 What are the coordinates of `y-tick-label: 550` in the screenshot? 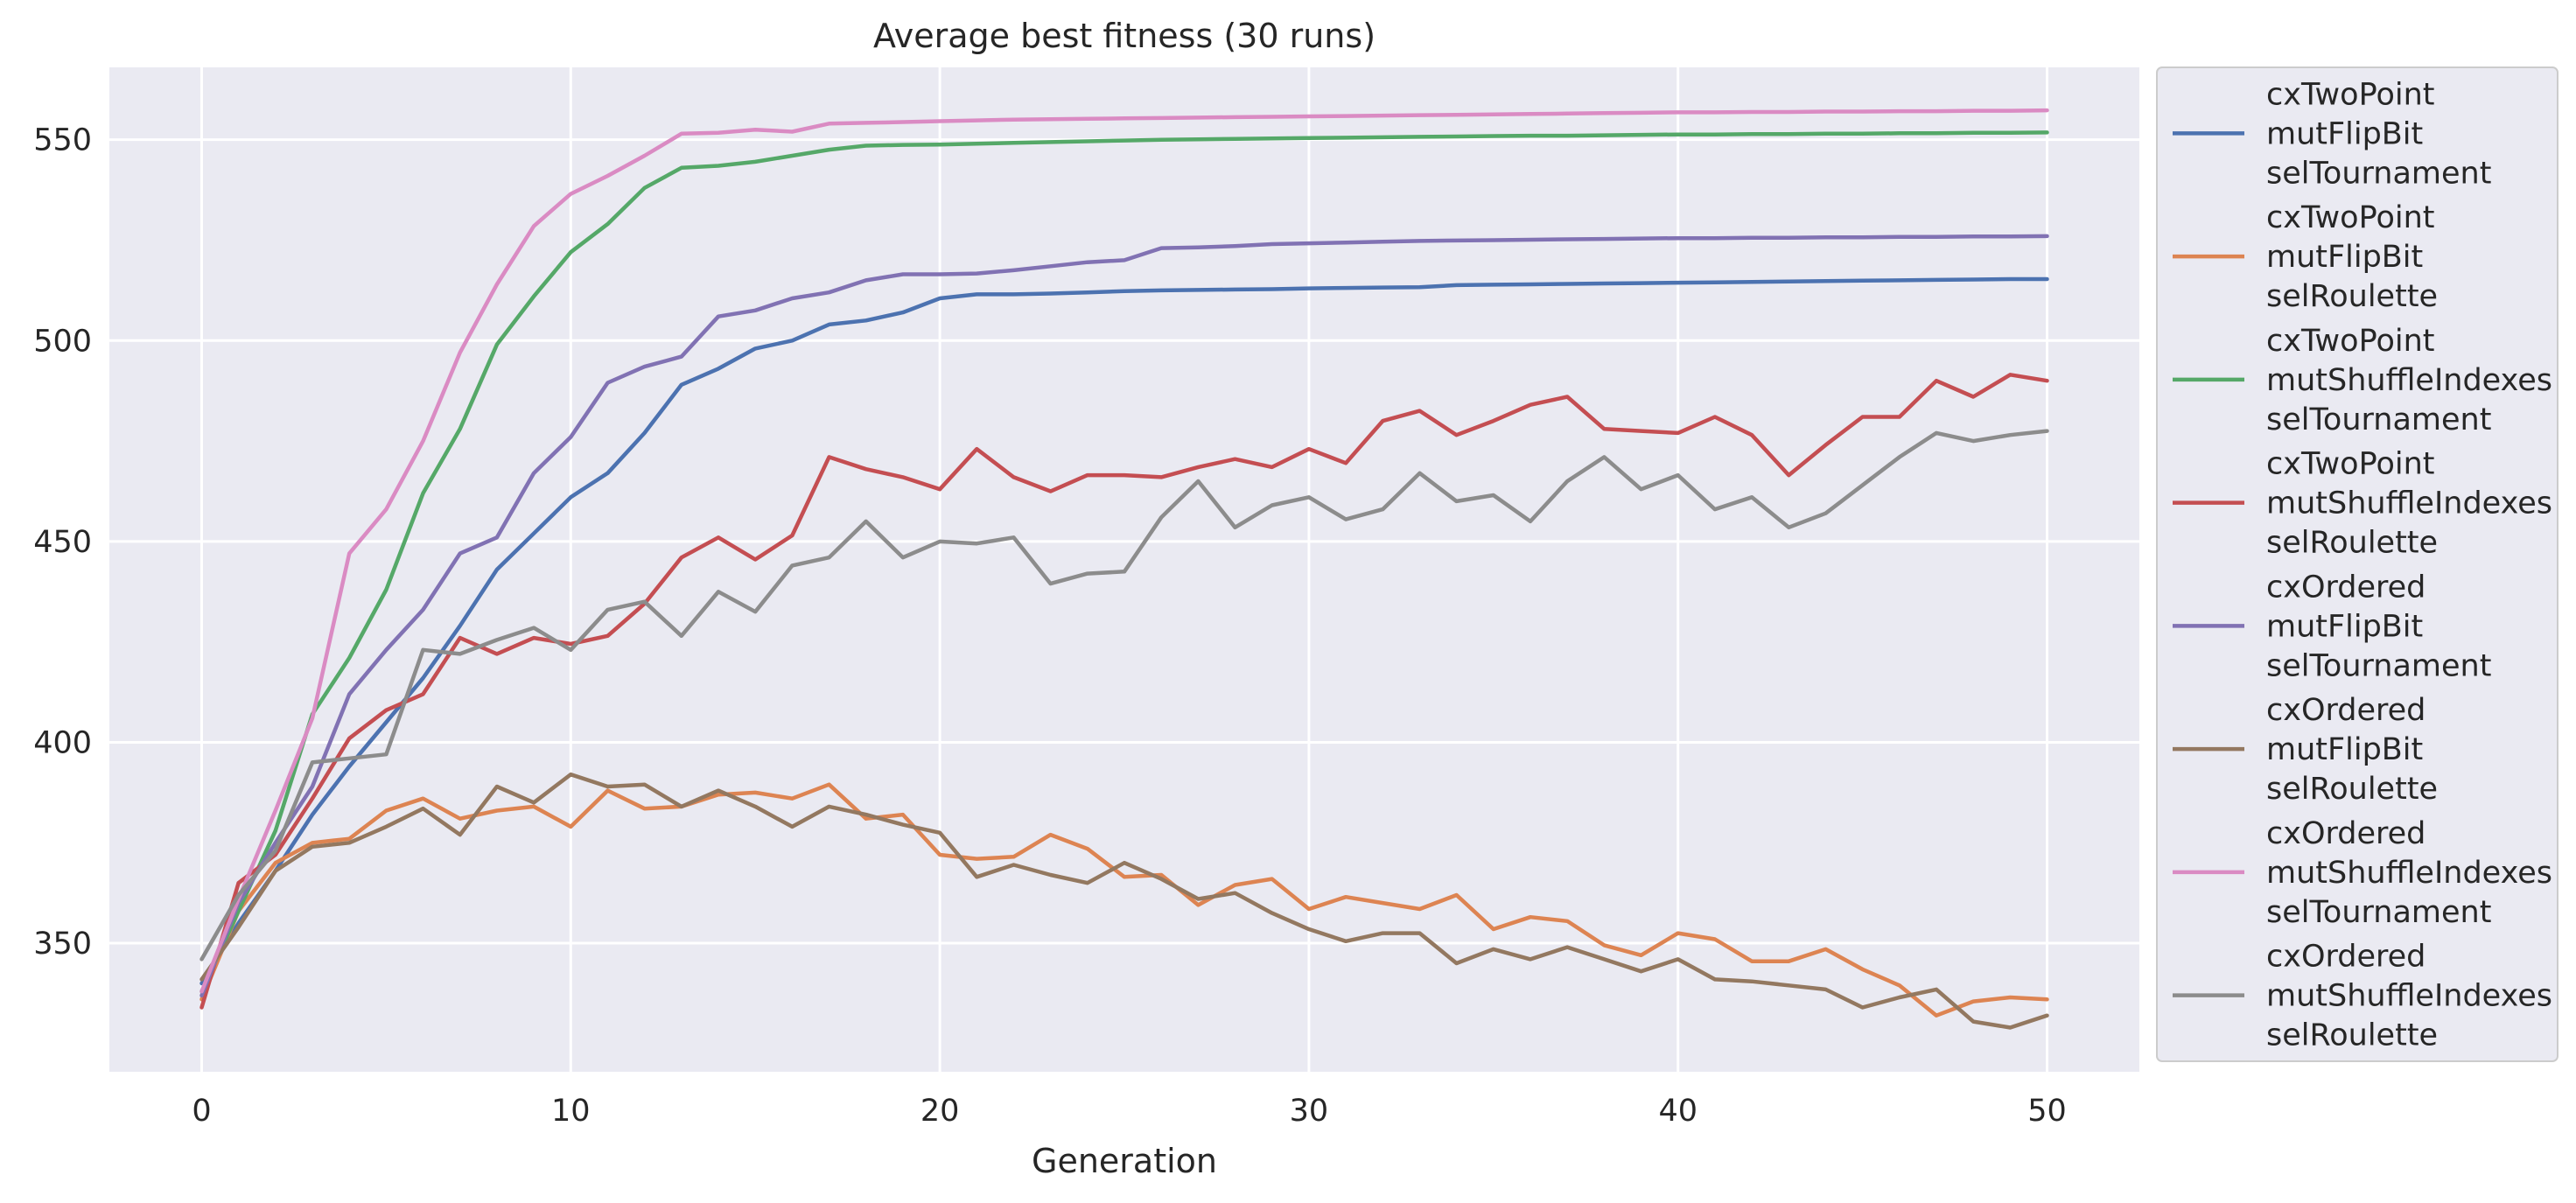 It's located at (62, 140).